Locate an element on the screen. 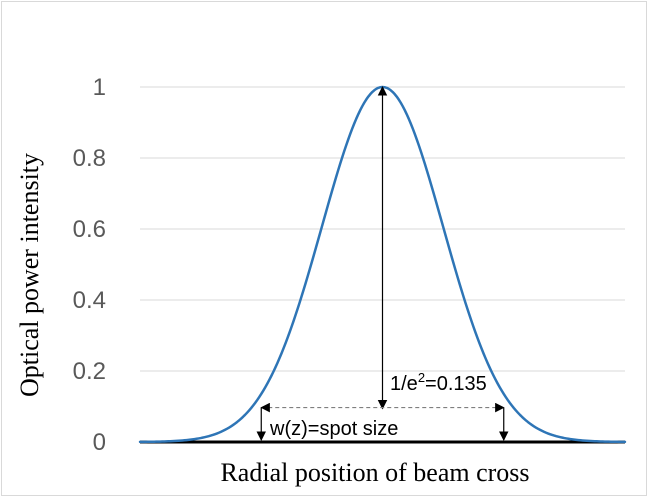  y-tick-label-0: 0 is located at coordinates (99, 442).